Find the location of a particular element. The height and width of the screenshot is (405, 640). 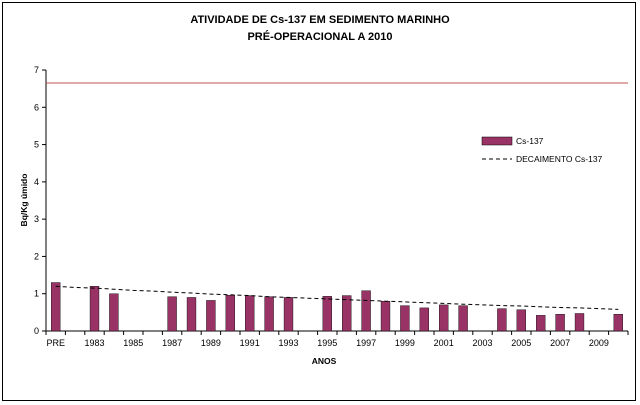

x-tick-label: 1987 is located at coordinates (172, 343).